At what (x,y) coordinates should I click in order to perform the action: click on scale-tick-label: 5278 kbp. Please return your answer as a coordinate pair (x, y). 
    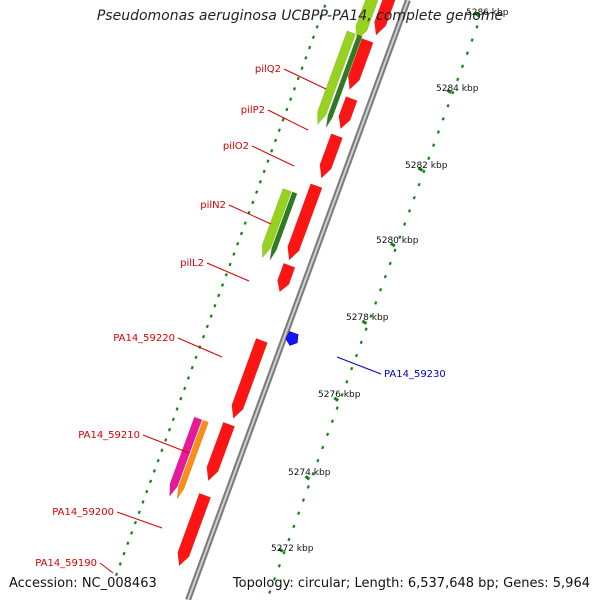
    Looking at the image, I should click on (367, 318).